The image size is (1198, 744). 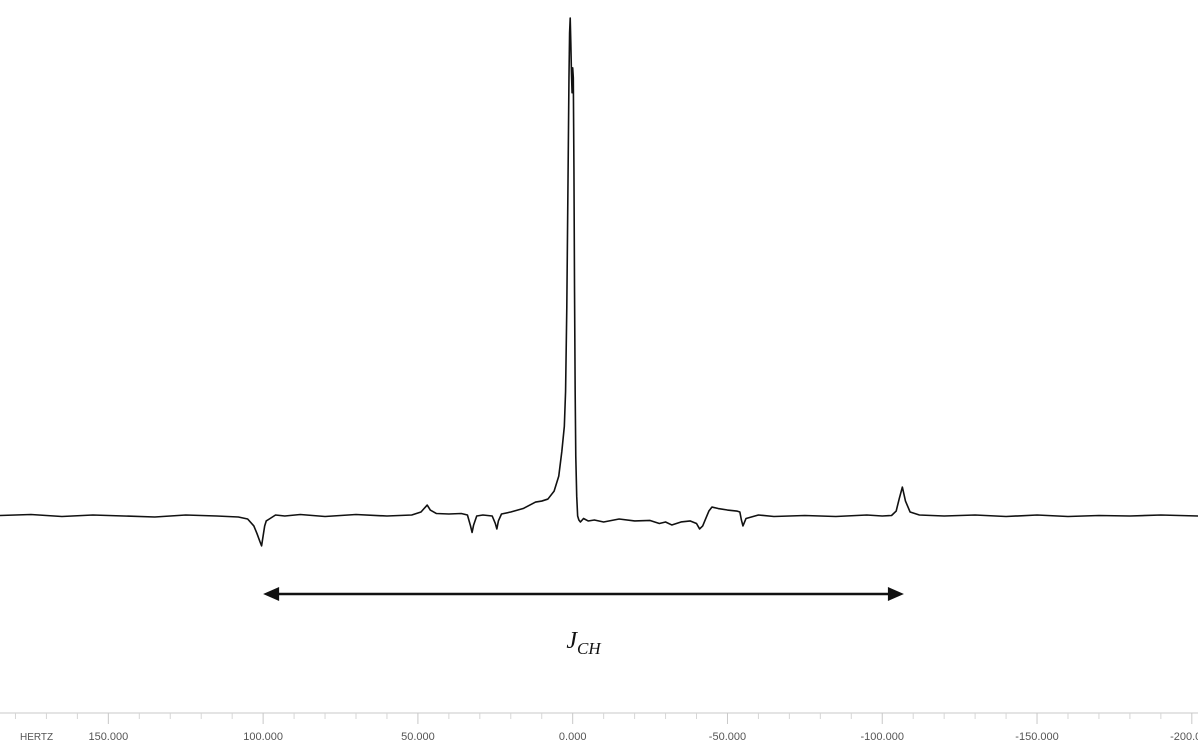 What do you see at coordinates (583, 622) in the screenshot?
I see `coupling-annotation: JCH` at bounding box center [583, 622].